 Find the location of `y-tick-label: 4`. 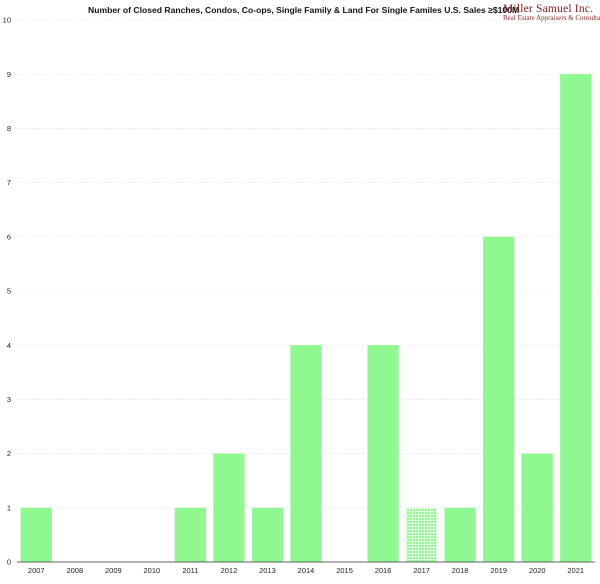

y-tick-label: 4 is located at coordinates (9, 345).